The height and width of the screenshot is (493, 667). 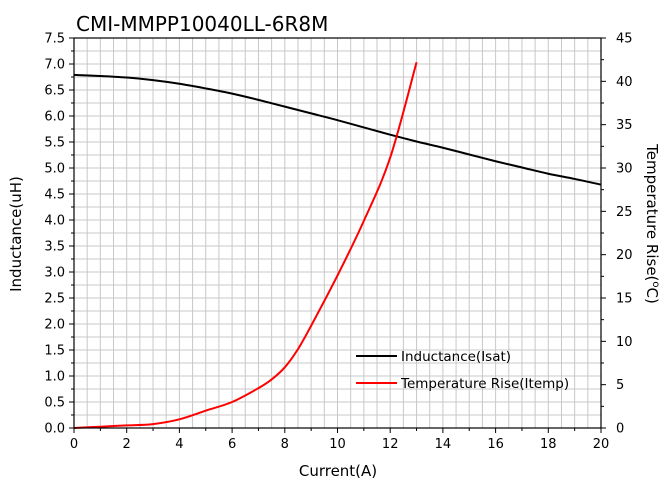 What do you see at coordinates (54, 403) in the screenshot?
I see `y-left-tick-label: 0.5` at bounding box center [54, 403].